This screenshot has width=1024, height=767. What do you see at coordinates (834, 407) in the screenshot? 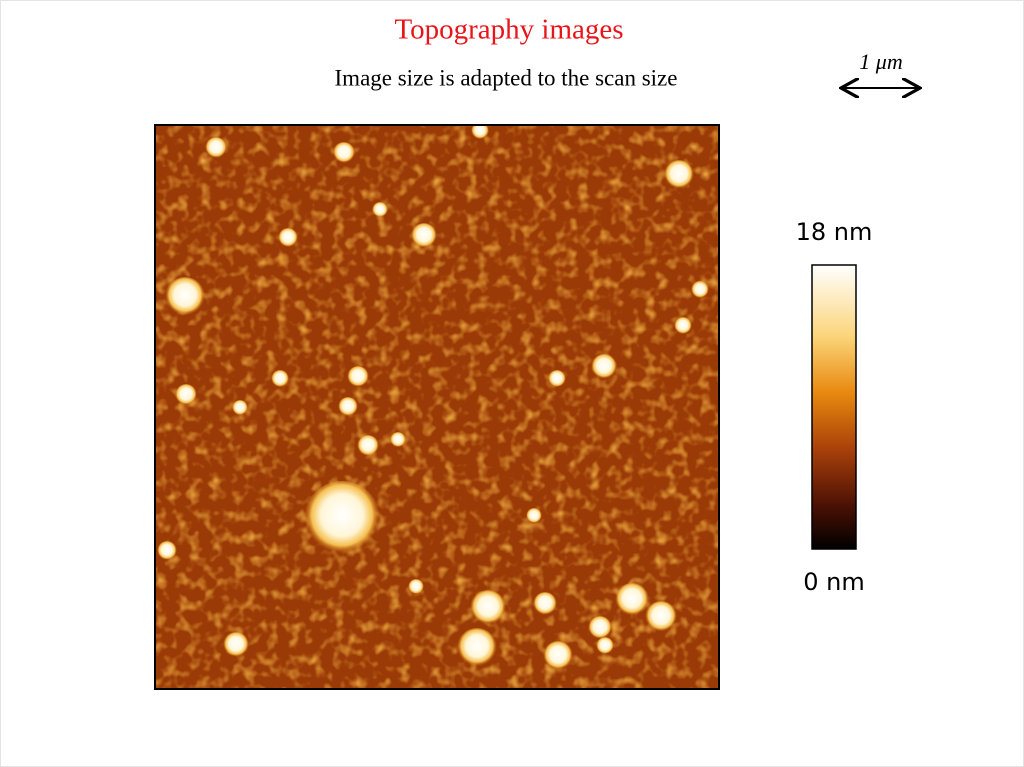
I see `colorbar` at bounding box center [834, 407].